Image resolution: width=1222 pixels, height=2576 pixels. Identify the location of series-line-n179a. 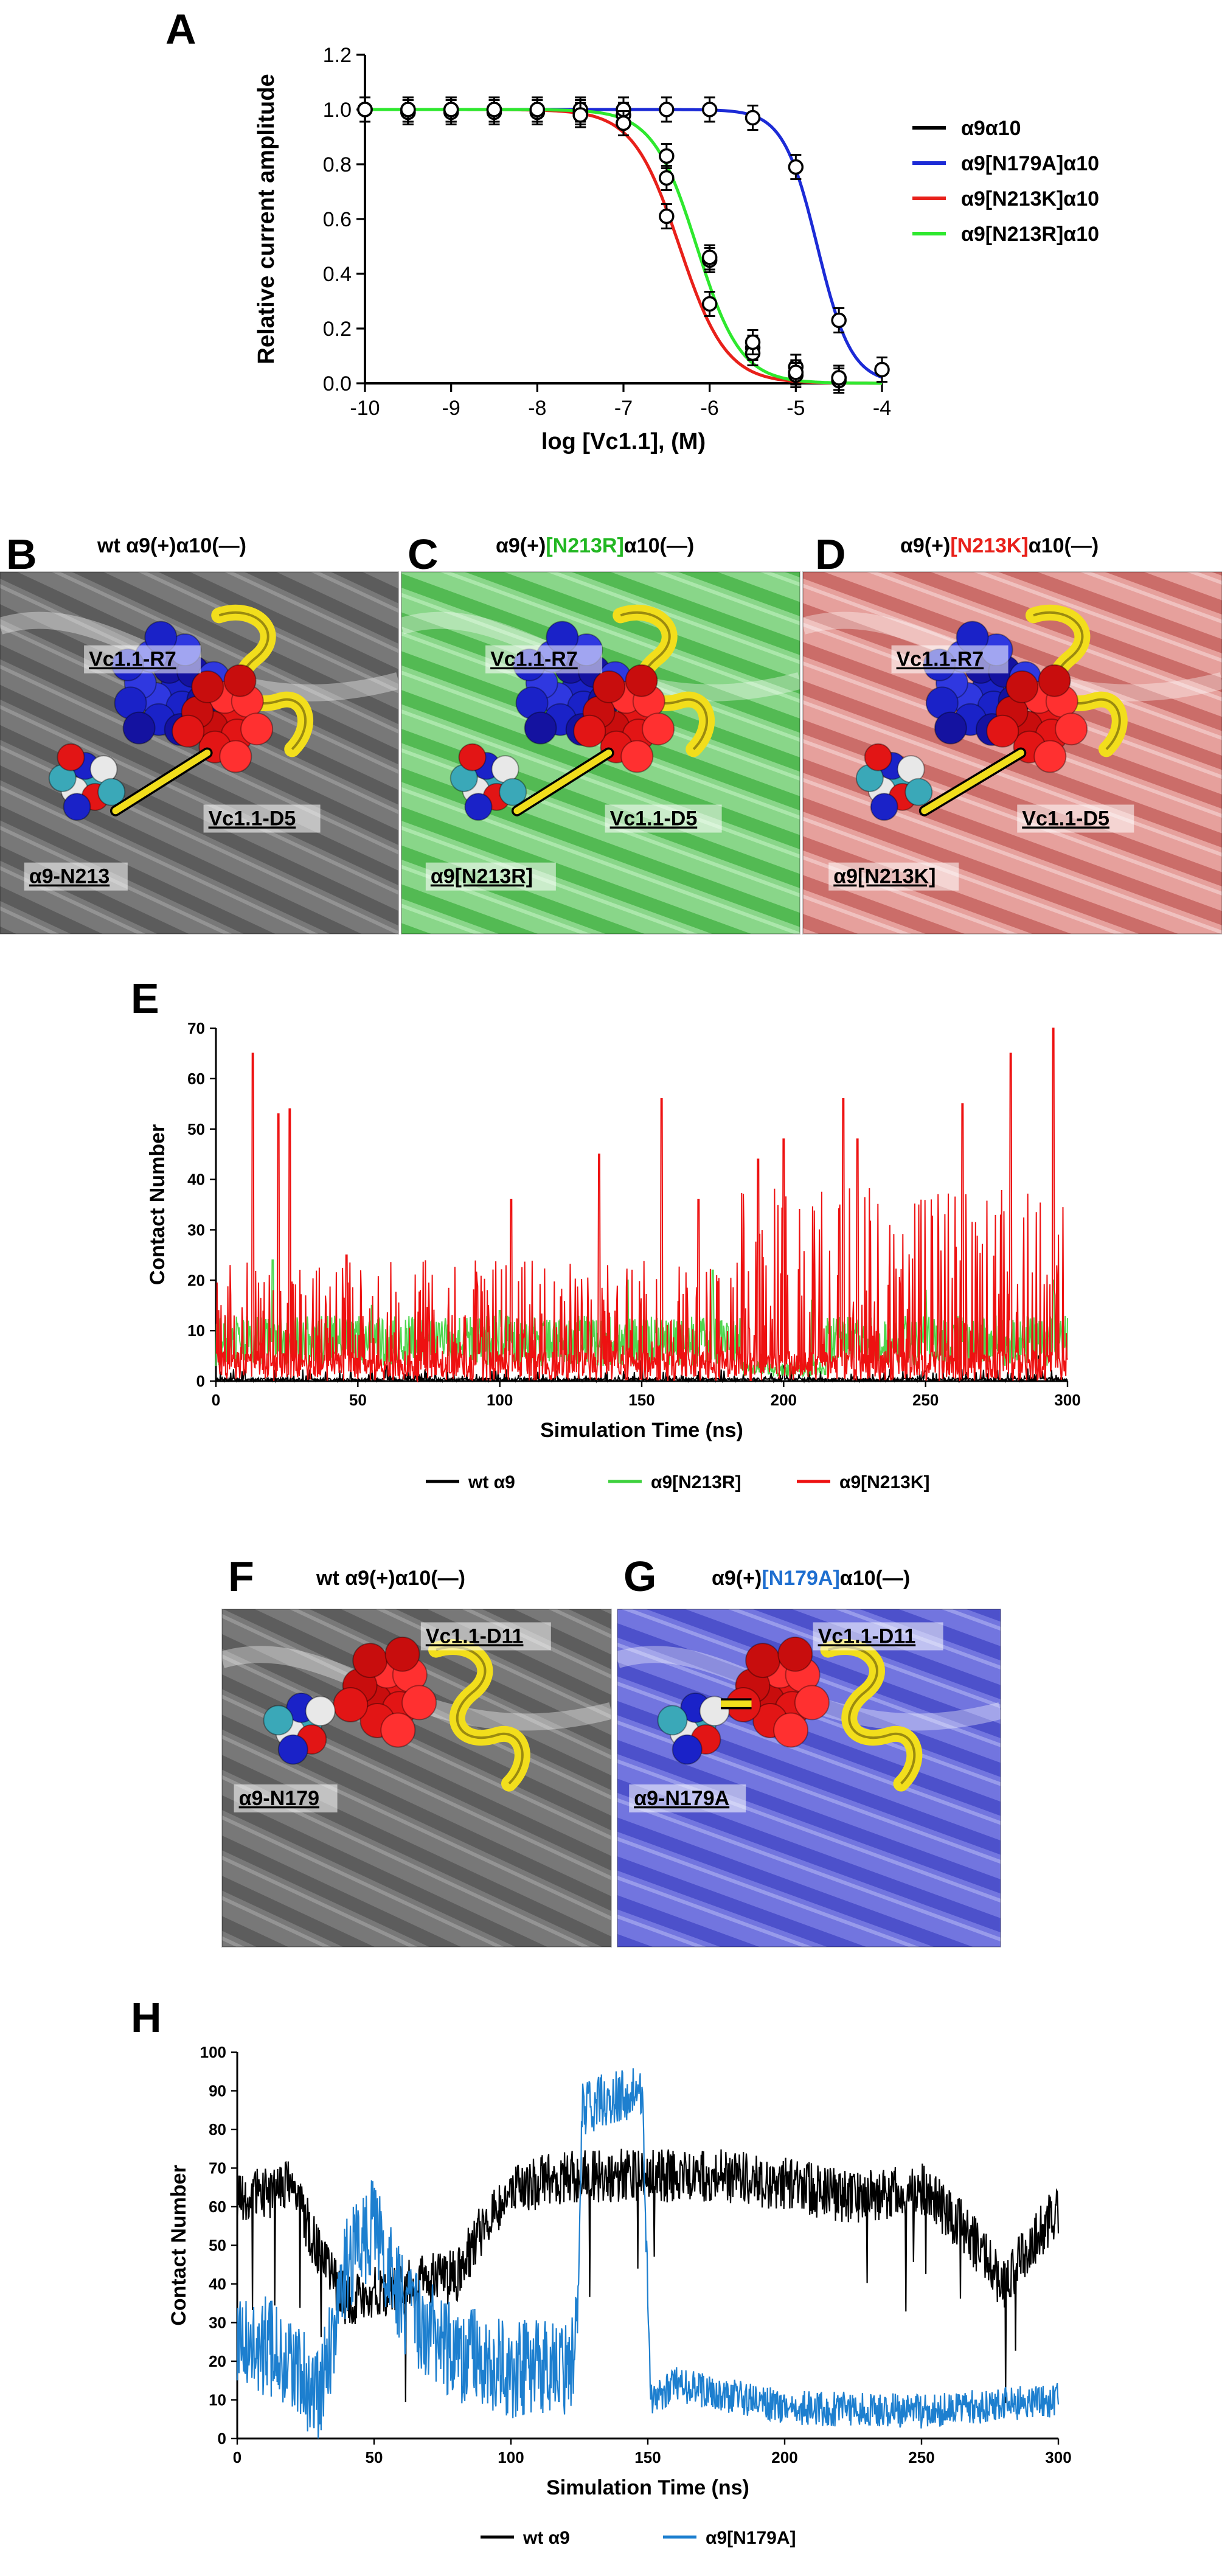
(648, 2253).